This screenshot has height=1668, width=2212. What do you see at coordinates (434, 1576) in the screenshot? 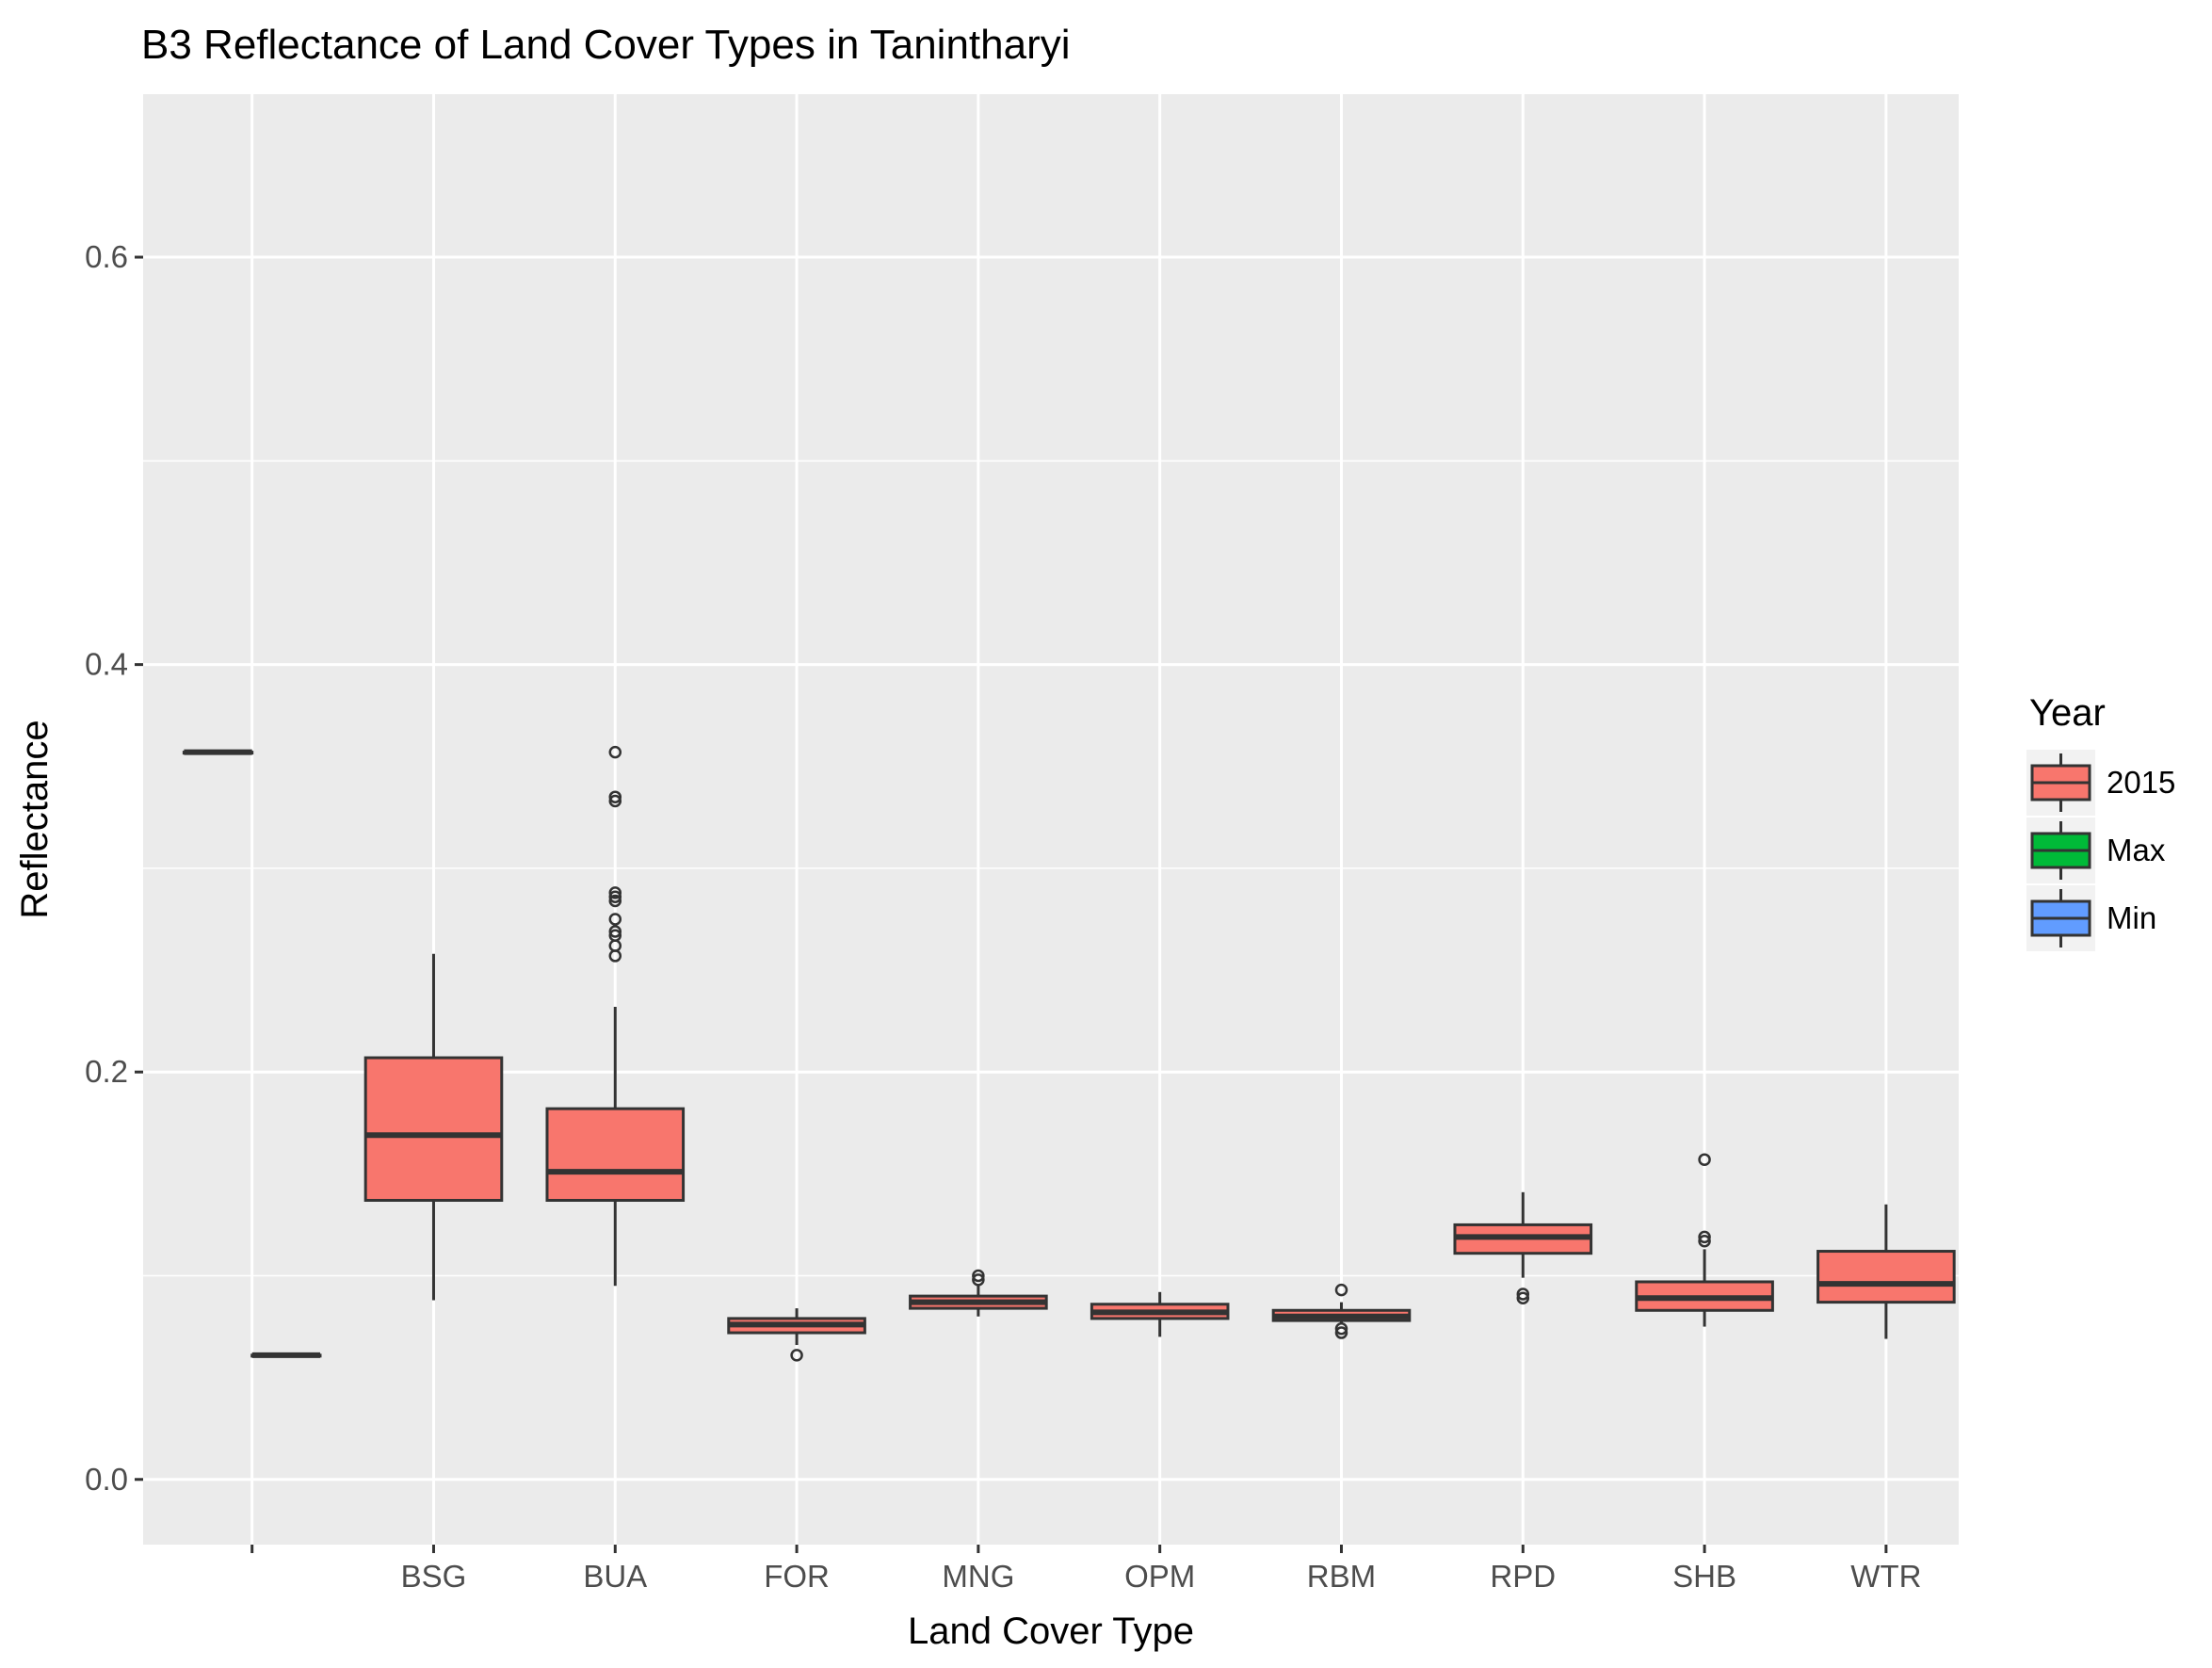
I see `x-tick-label: BSG` at bounding box center [434, 1576].